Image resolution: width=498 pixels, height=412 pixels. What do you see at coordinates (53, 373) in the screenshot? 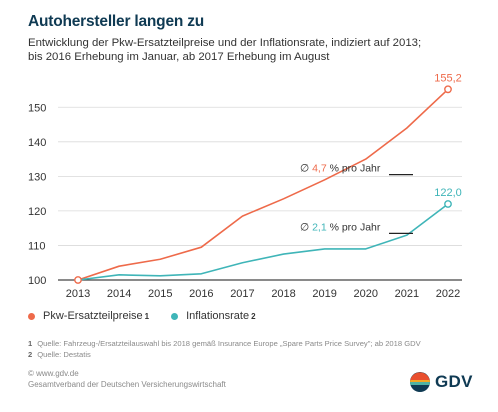
I see `source-url: © www.gdv.de` at bounding box center [53, 373].